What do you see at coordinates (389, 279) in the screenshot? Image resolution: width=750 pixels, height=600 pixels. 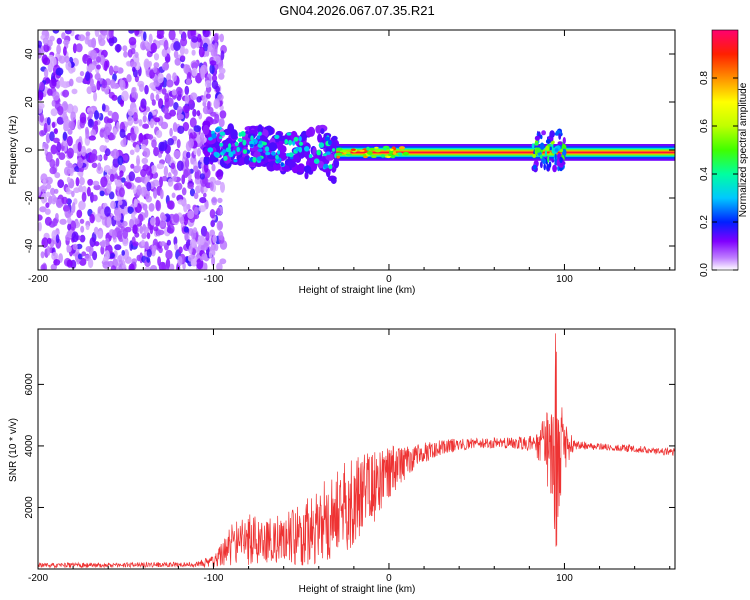 I see `spectrogram-x-tick-label: 0` at bounding box center [389, 279].